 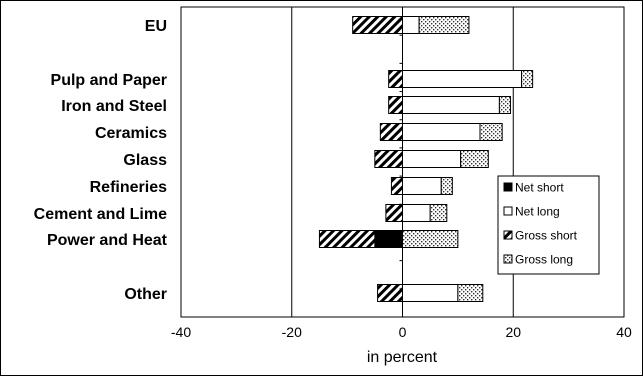 I want to click on category-label: Cement and Lime, so click(x=100, y=214).